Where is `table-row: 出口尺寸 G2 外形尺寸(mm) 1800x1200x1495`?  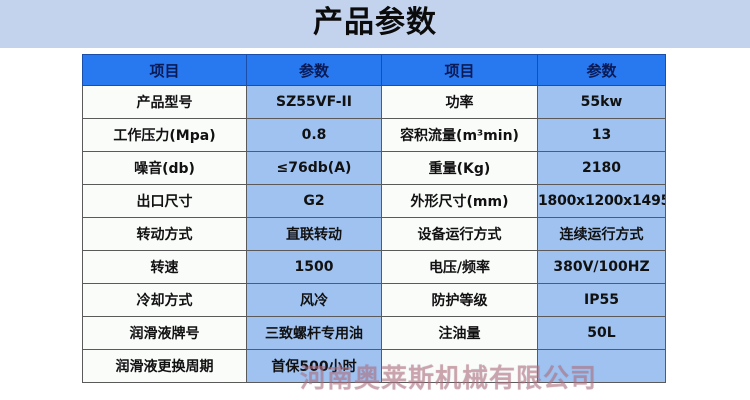
table-row: 出口尺寸 G2 外形尺寸(mm) 1800x1200x1495 is located at coordinates (374, 201).